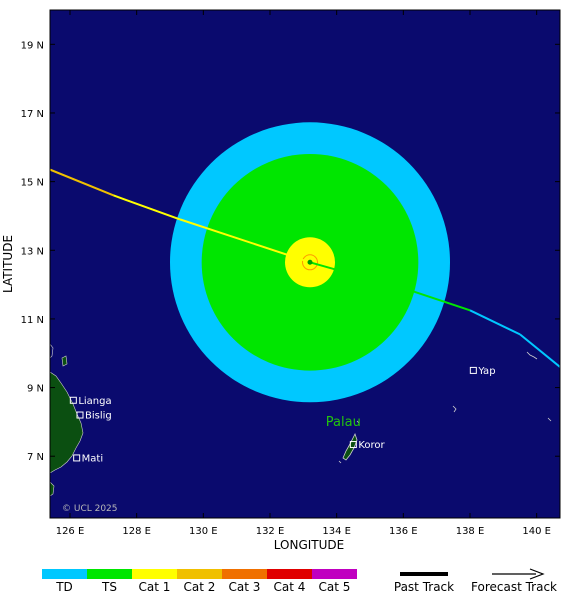  I want to click on y-tick-label: 17 N, so click(32, 114).